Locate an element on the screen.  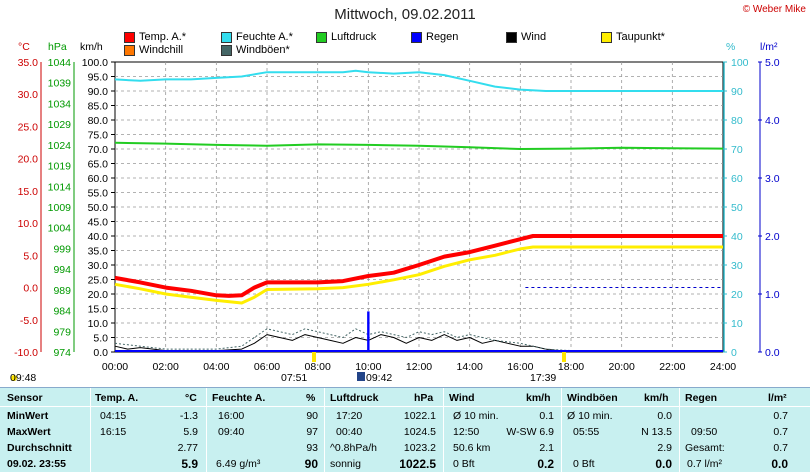
x-tick: 08:00 is located at coordinates (318, 367).